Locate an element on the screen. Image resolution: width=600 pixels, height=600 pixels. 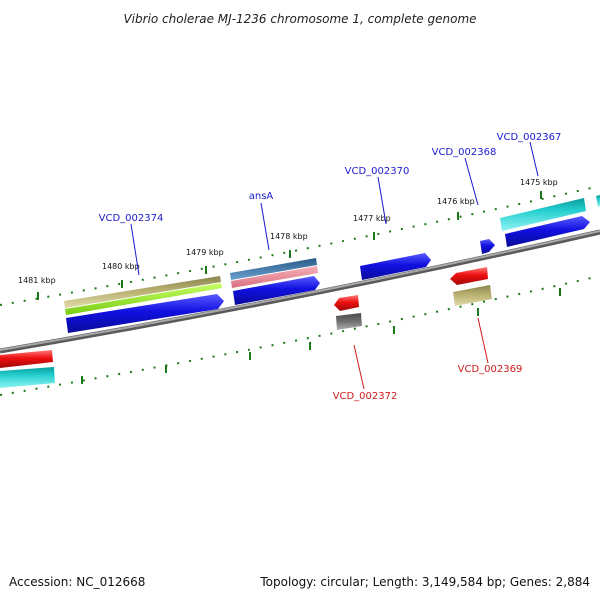
gene-label-text: VCD_002372 is located at coordinates (365, 396).